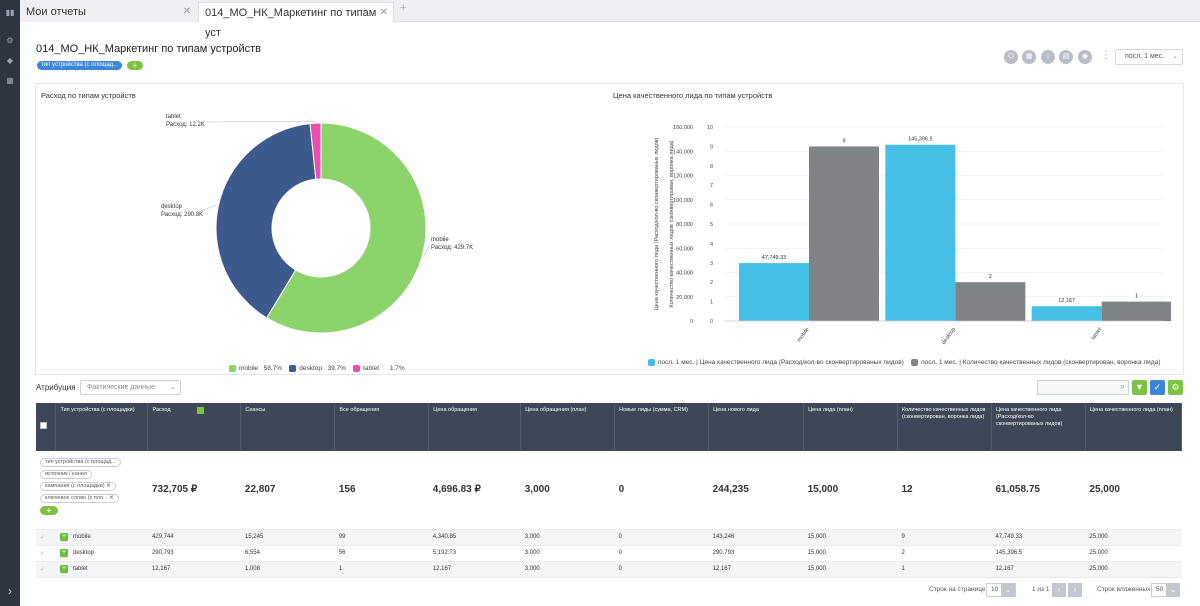 The height and width of the screenshot is (606, 1200). Describe the element at coordinates (850, 537) in the screenshot. I see `table-cell: 15,000` at that location.